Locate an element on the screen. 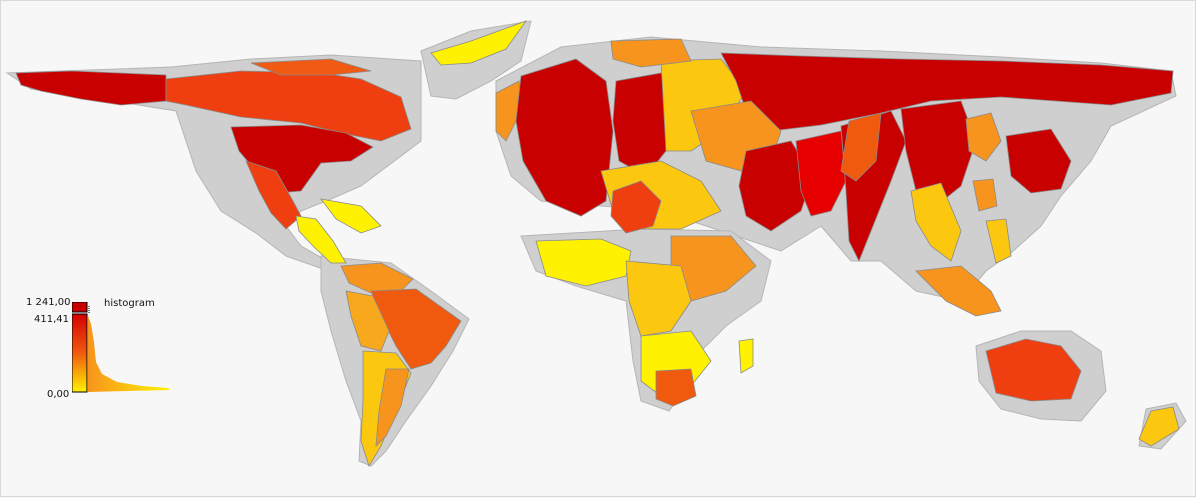 This screenshot has height=498, width=1196. peru-bolivia is located at coordinates (367, 321).